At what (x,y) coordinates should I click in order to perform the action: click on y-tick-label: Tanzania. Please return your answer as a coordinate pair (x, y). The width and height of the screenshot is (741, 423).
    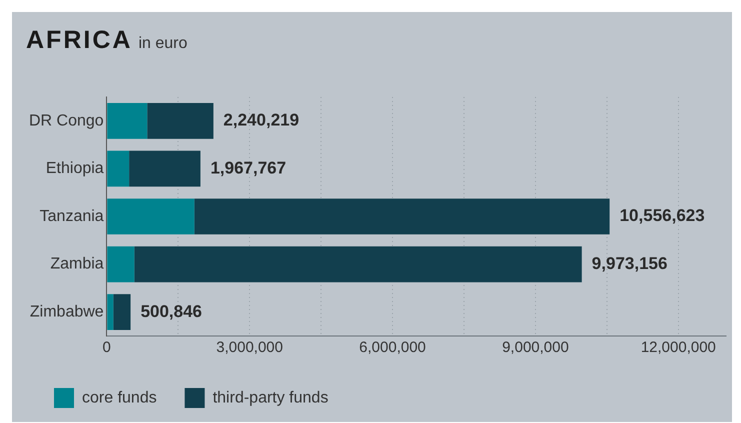
    Looking at the image, I should click on (72, 216).